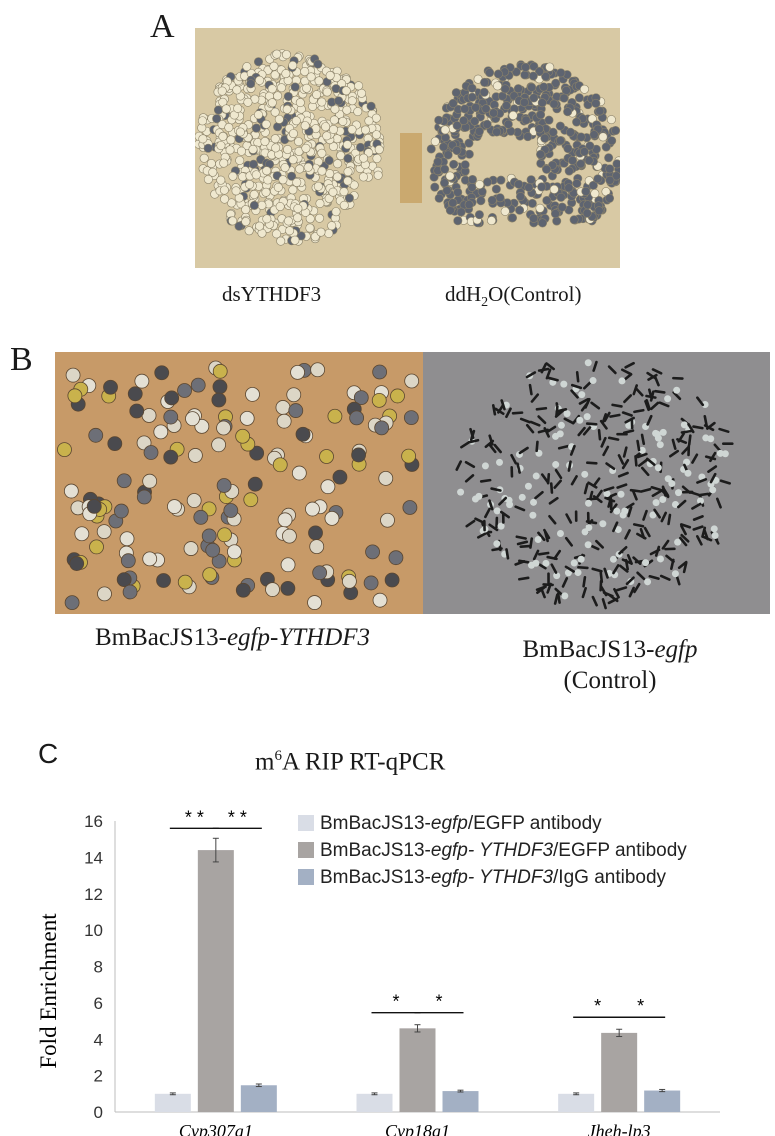 The width and height of the screenshot is (775, 1136). I want to click on panel-b-label-left-italic1: egfp, so click(248, 637).